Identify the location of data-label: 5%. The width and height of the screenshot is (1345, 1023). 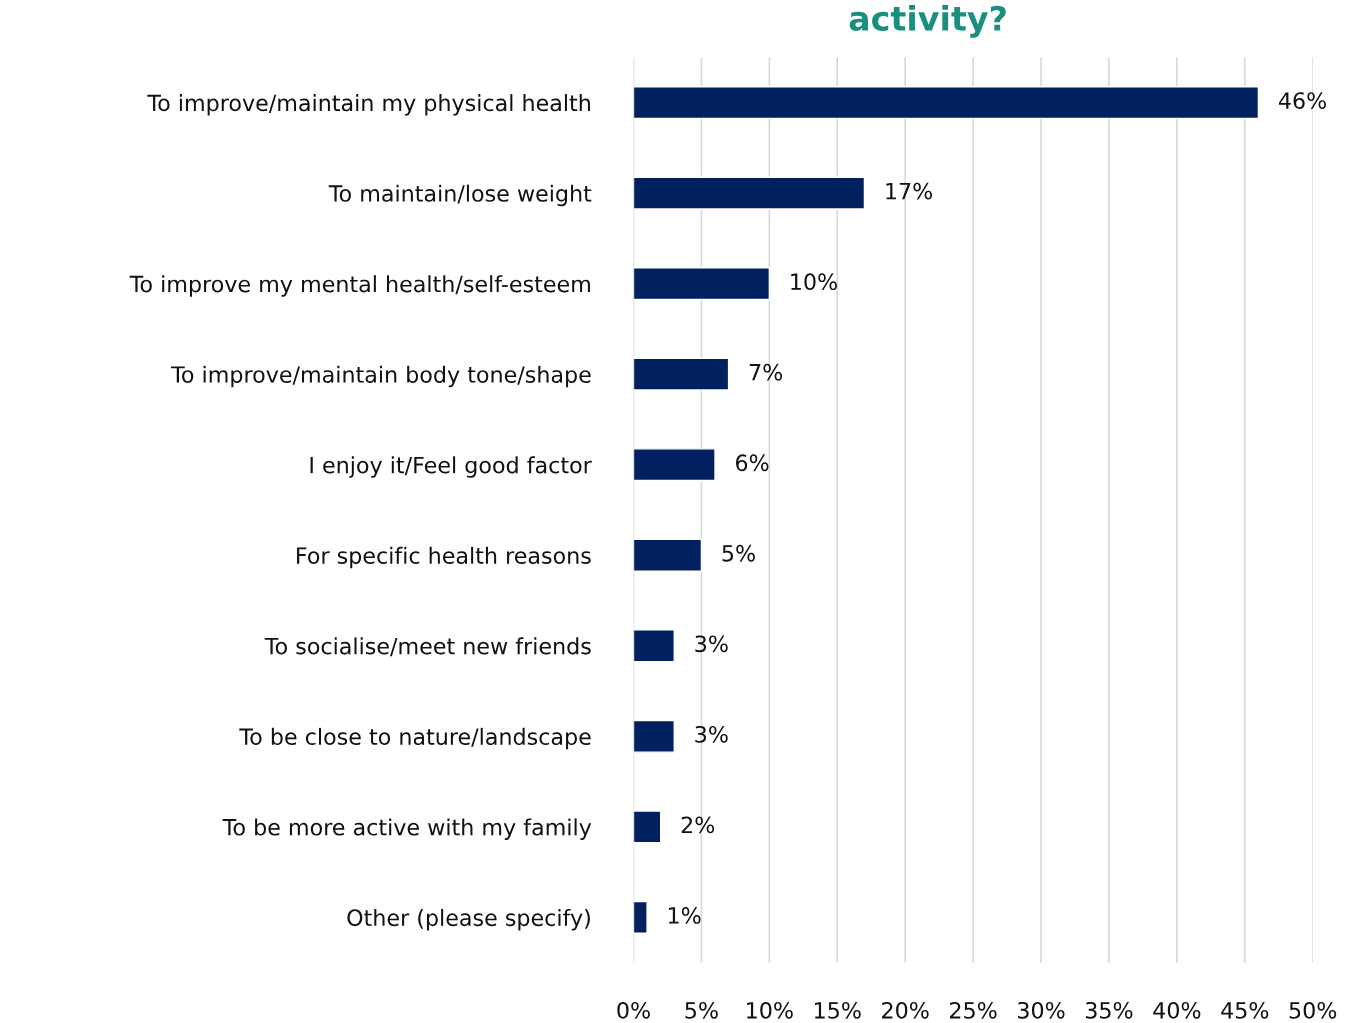
(738, 553).